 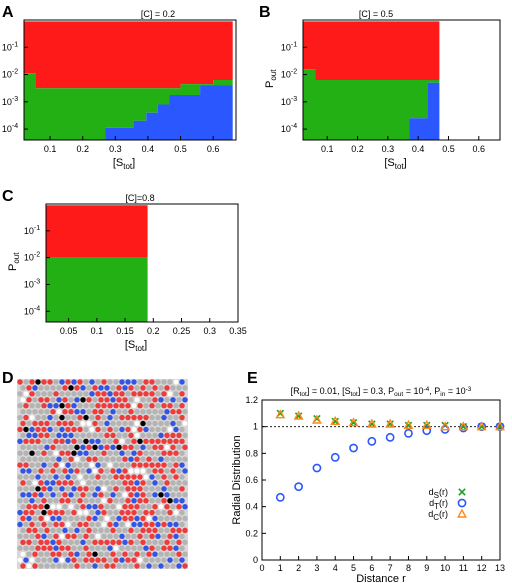 I want to click on legend-marker-circle, so click(x=462, y=503).